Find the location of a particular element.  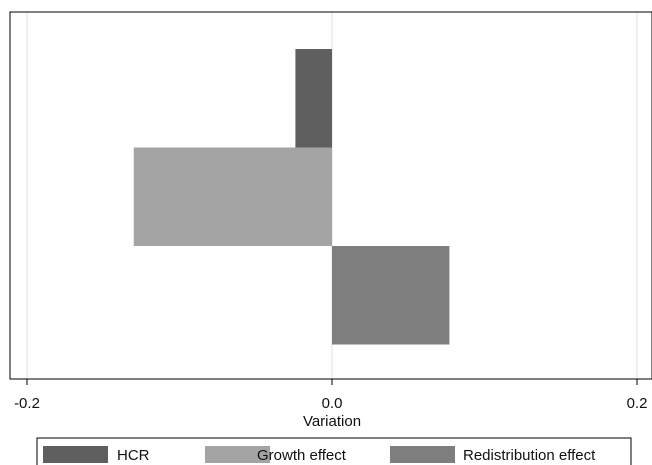

x-axis: -0.2 0.0 0.2 is located at coordinates (330, 395).